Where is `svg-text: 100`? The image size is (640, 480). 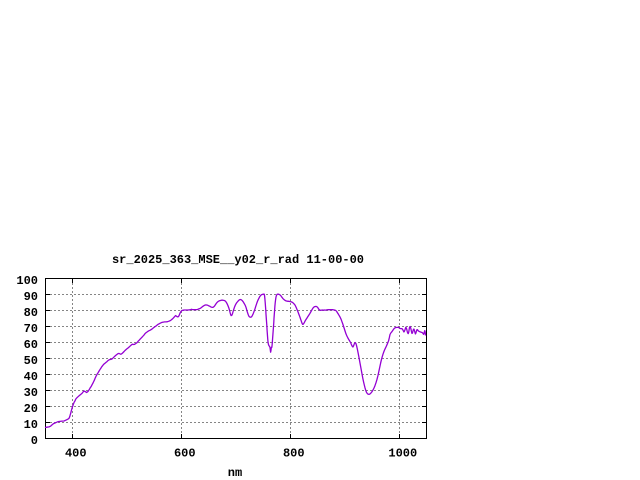
svg-text: 100 is located at coordinates (27, 281).